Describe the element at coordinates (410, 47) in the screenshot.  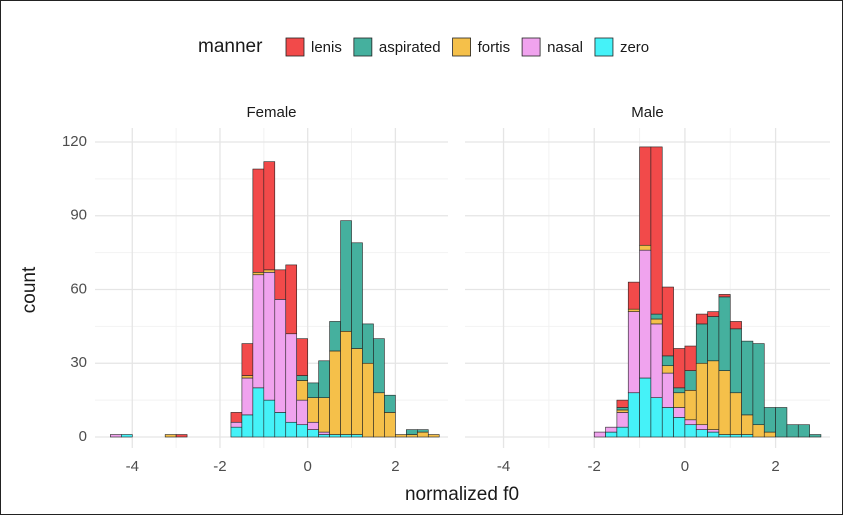
I see `legend-label: aspirated` at that location.